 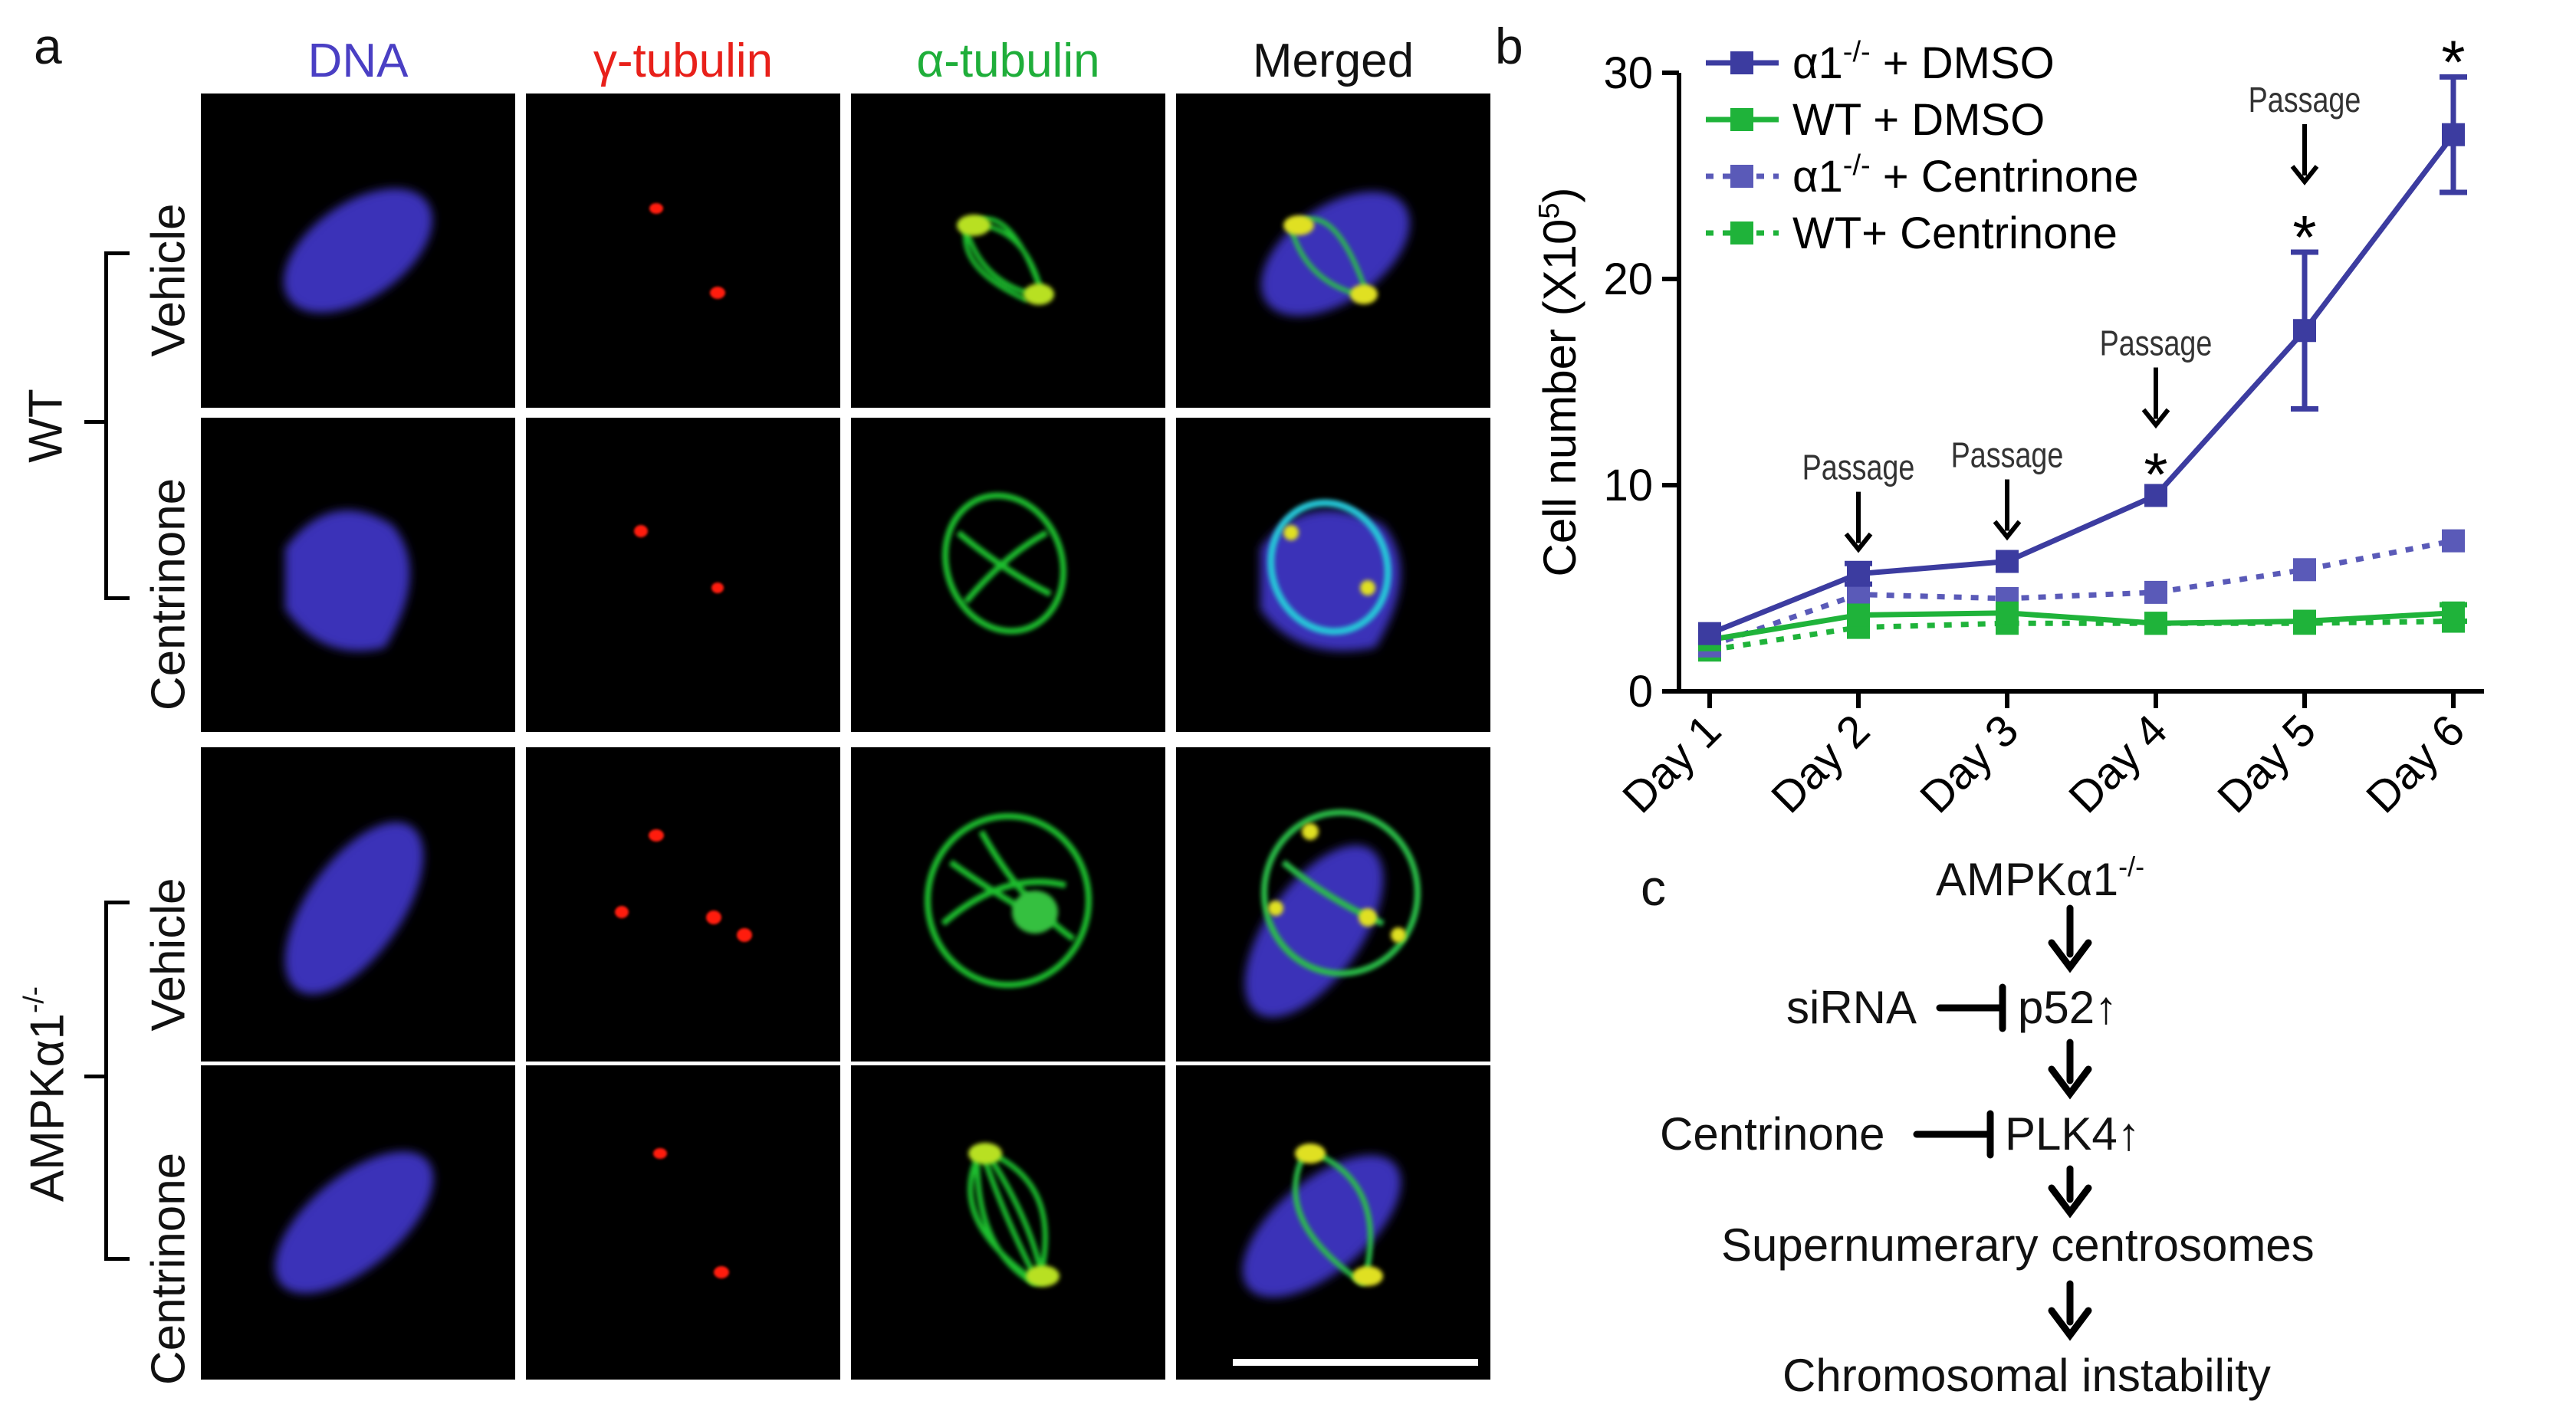 What do you see at coordinates (1333, 575) in the screenshot?
I see `image-wt-centrinone-merged` at bounding box center [1333, 575].